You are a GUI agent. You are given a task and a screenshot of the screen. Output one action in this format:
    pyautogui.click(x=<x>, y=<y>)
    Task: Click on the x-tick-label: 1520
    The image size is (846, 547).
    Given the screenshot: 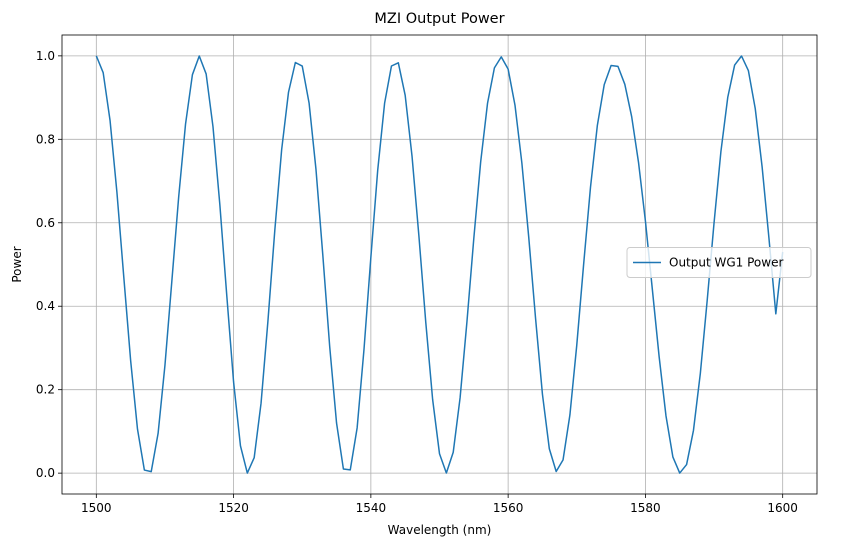 What is the action you would take?
    pyautogui.click(x=233, y=508)
    